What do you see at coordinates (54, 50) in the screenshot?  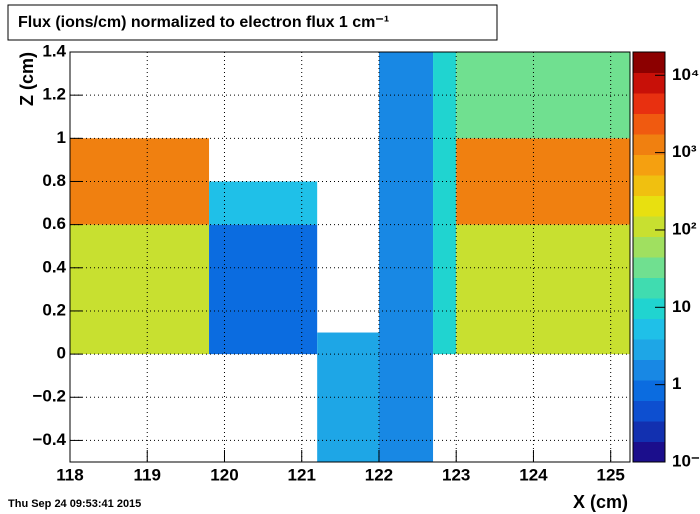 I see `y-tick-label: 1.4` at bounding box center [54, 50].